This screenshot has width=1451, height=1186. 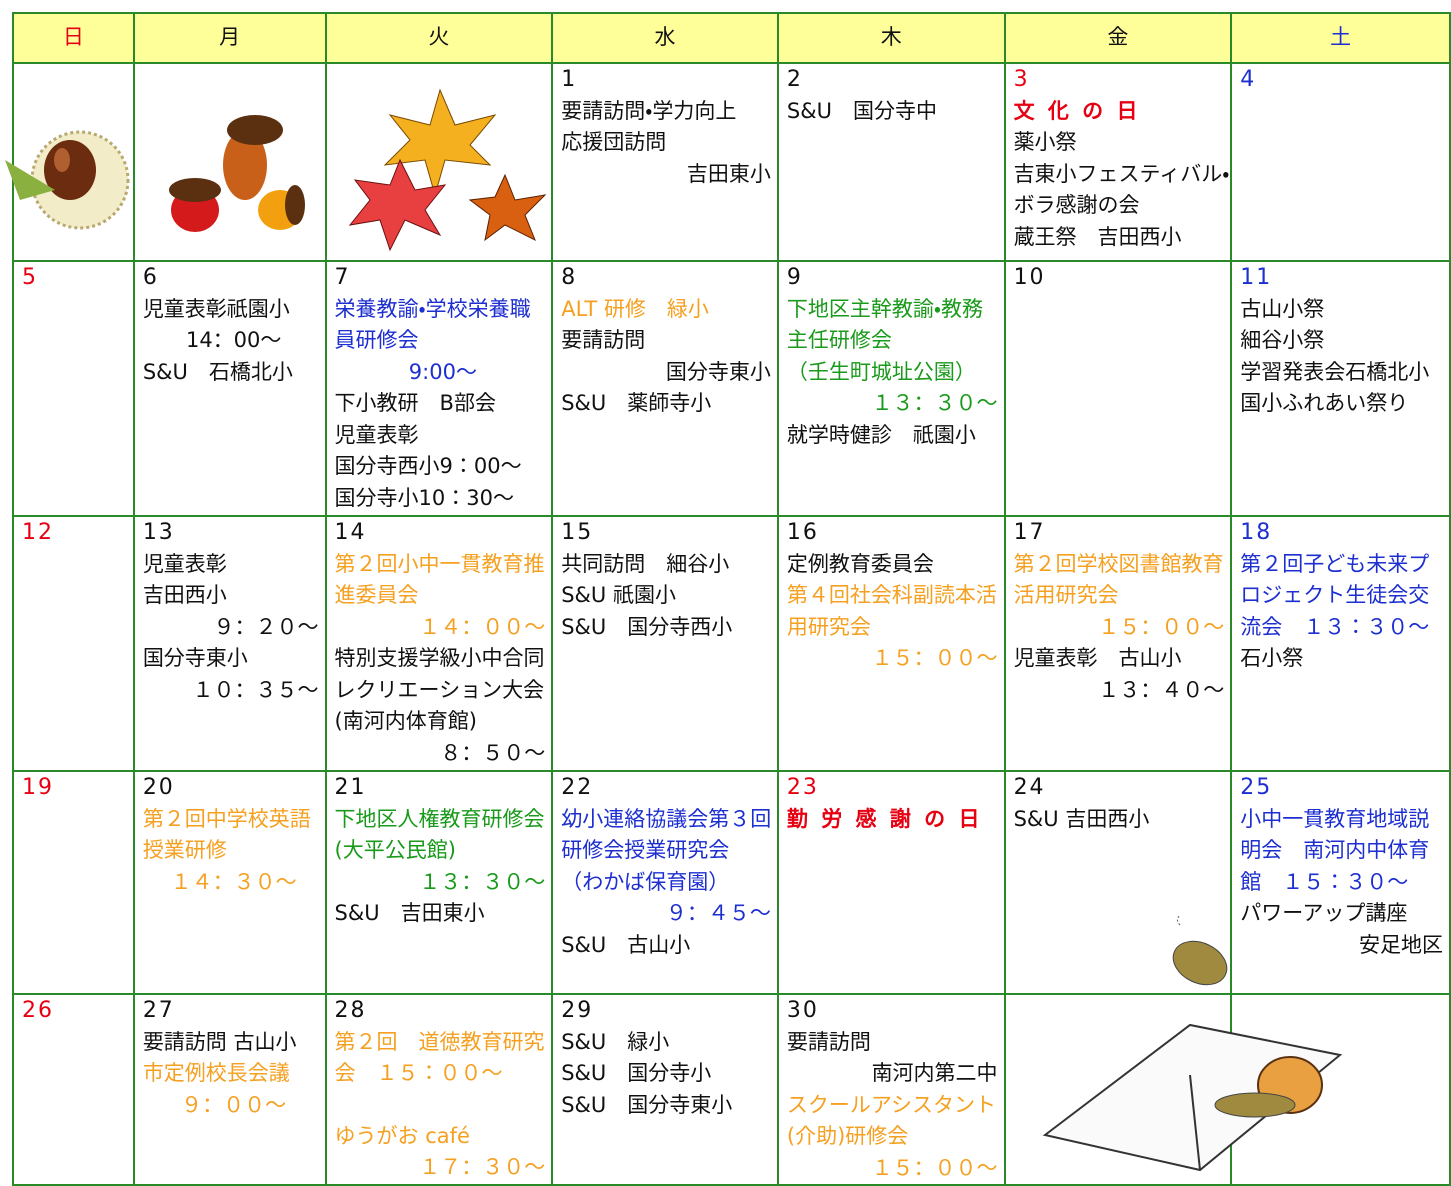 What do you see at coordinates (1097, 658) in the screenshot?
I see `event-line: 児童表彰 古山小` at bounding box center [1097, 658].